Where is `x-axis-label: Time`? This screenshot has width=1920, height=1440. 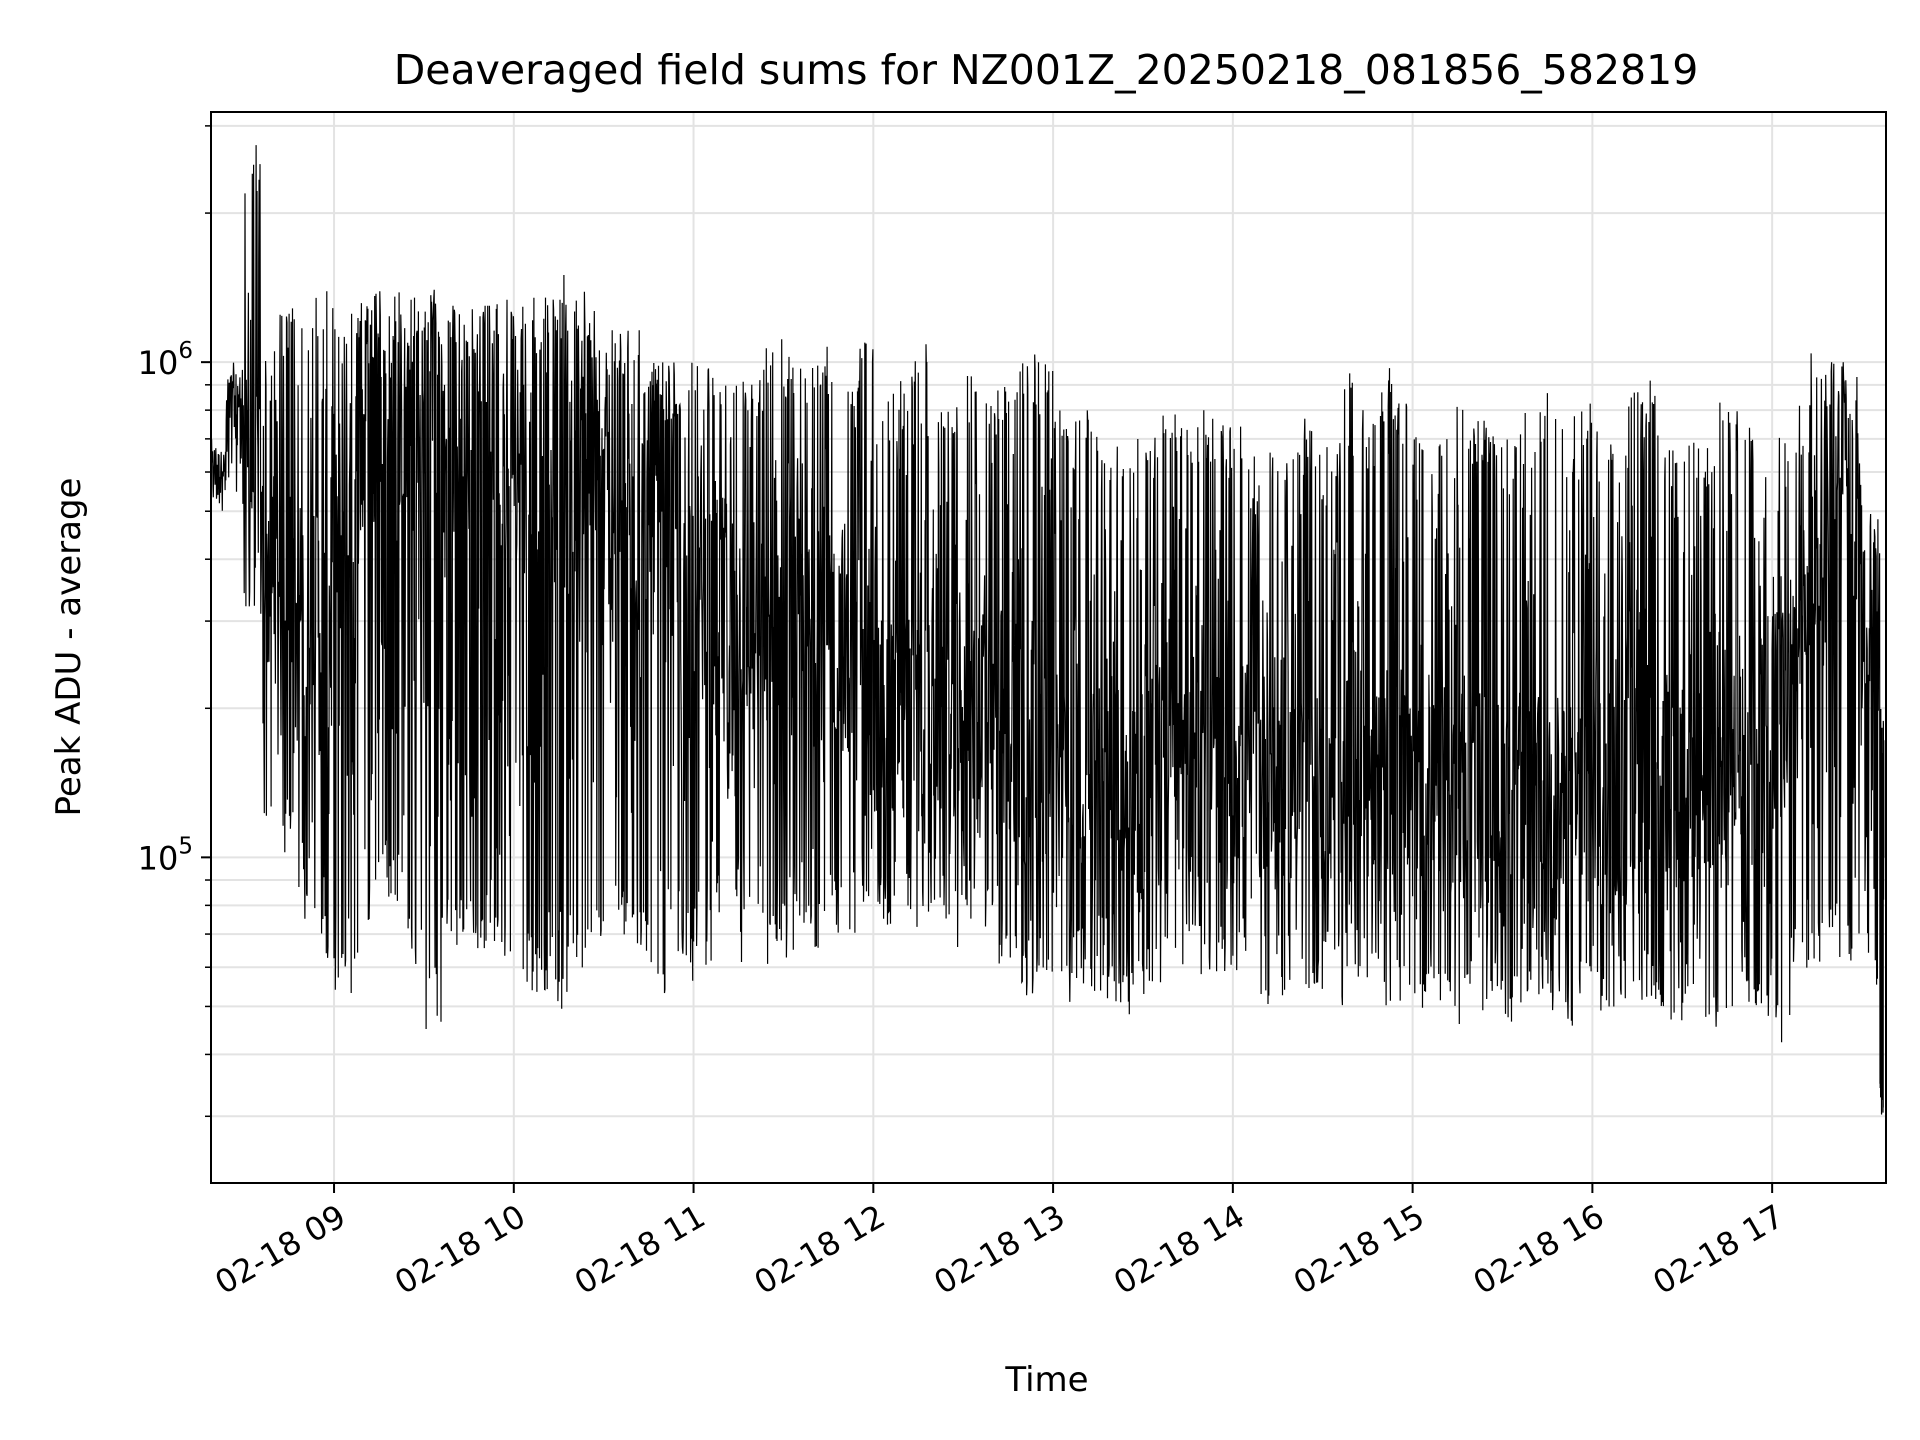 x-axis-label: Time is located at coordinates (1046, 1380).